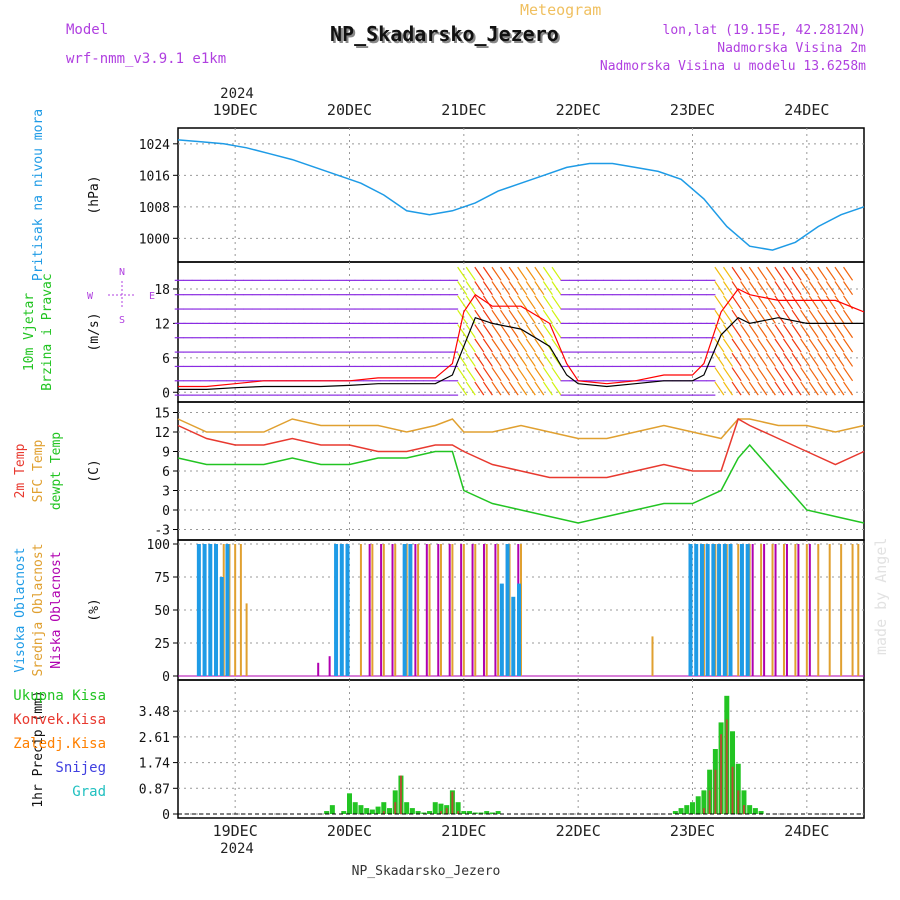  What do you see at coordinates (521, 429) in the screenshot?
I see `temp-line-sfc` at bounding box center [521, 429].